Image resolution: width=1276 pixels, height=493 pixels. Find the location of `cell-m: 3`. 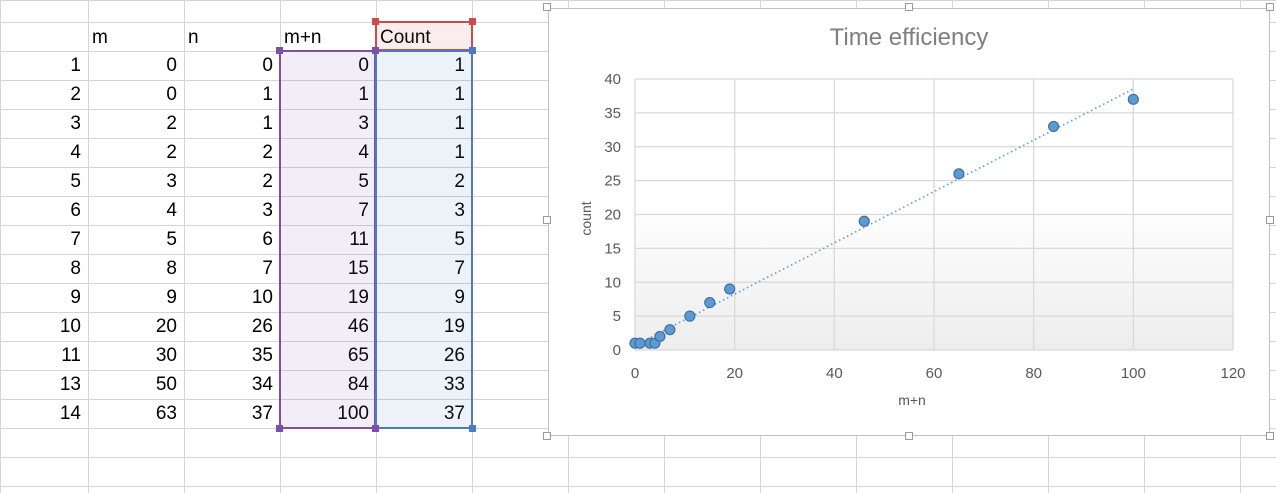

cell-m: 3 is located at coordinates (171, 181).